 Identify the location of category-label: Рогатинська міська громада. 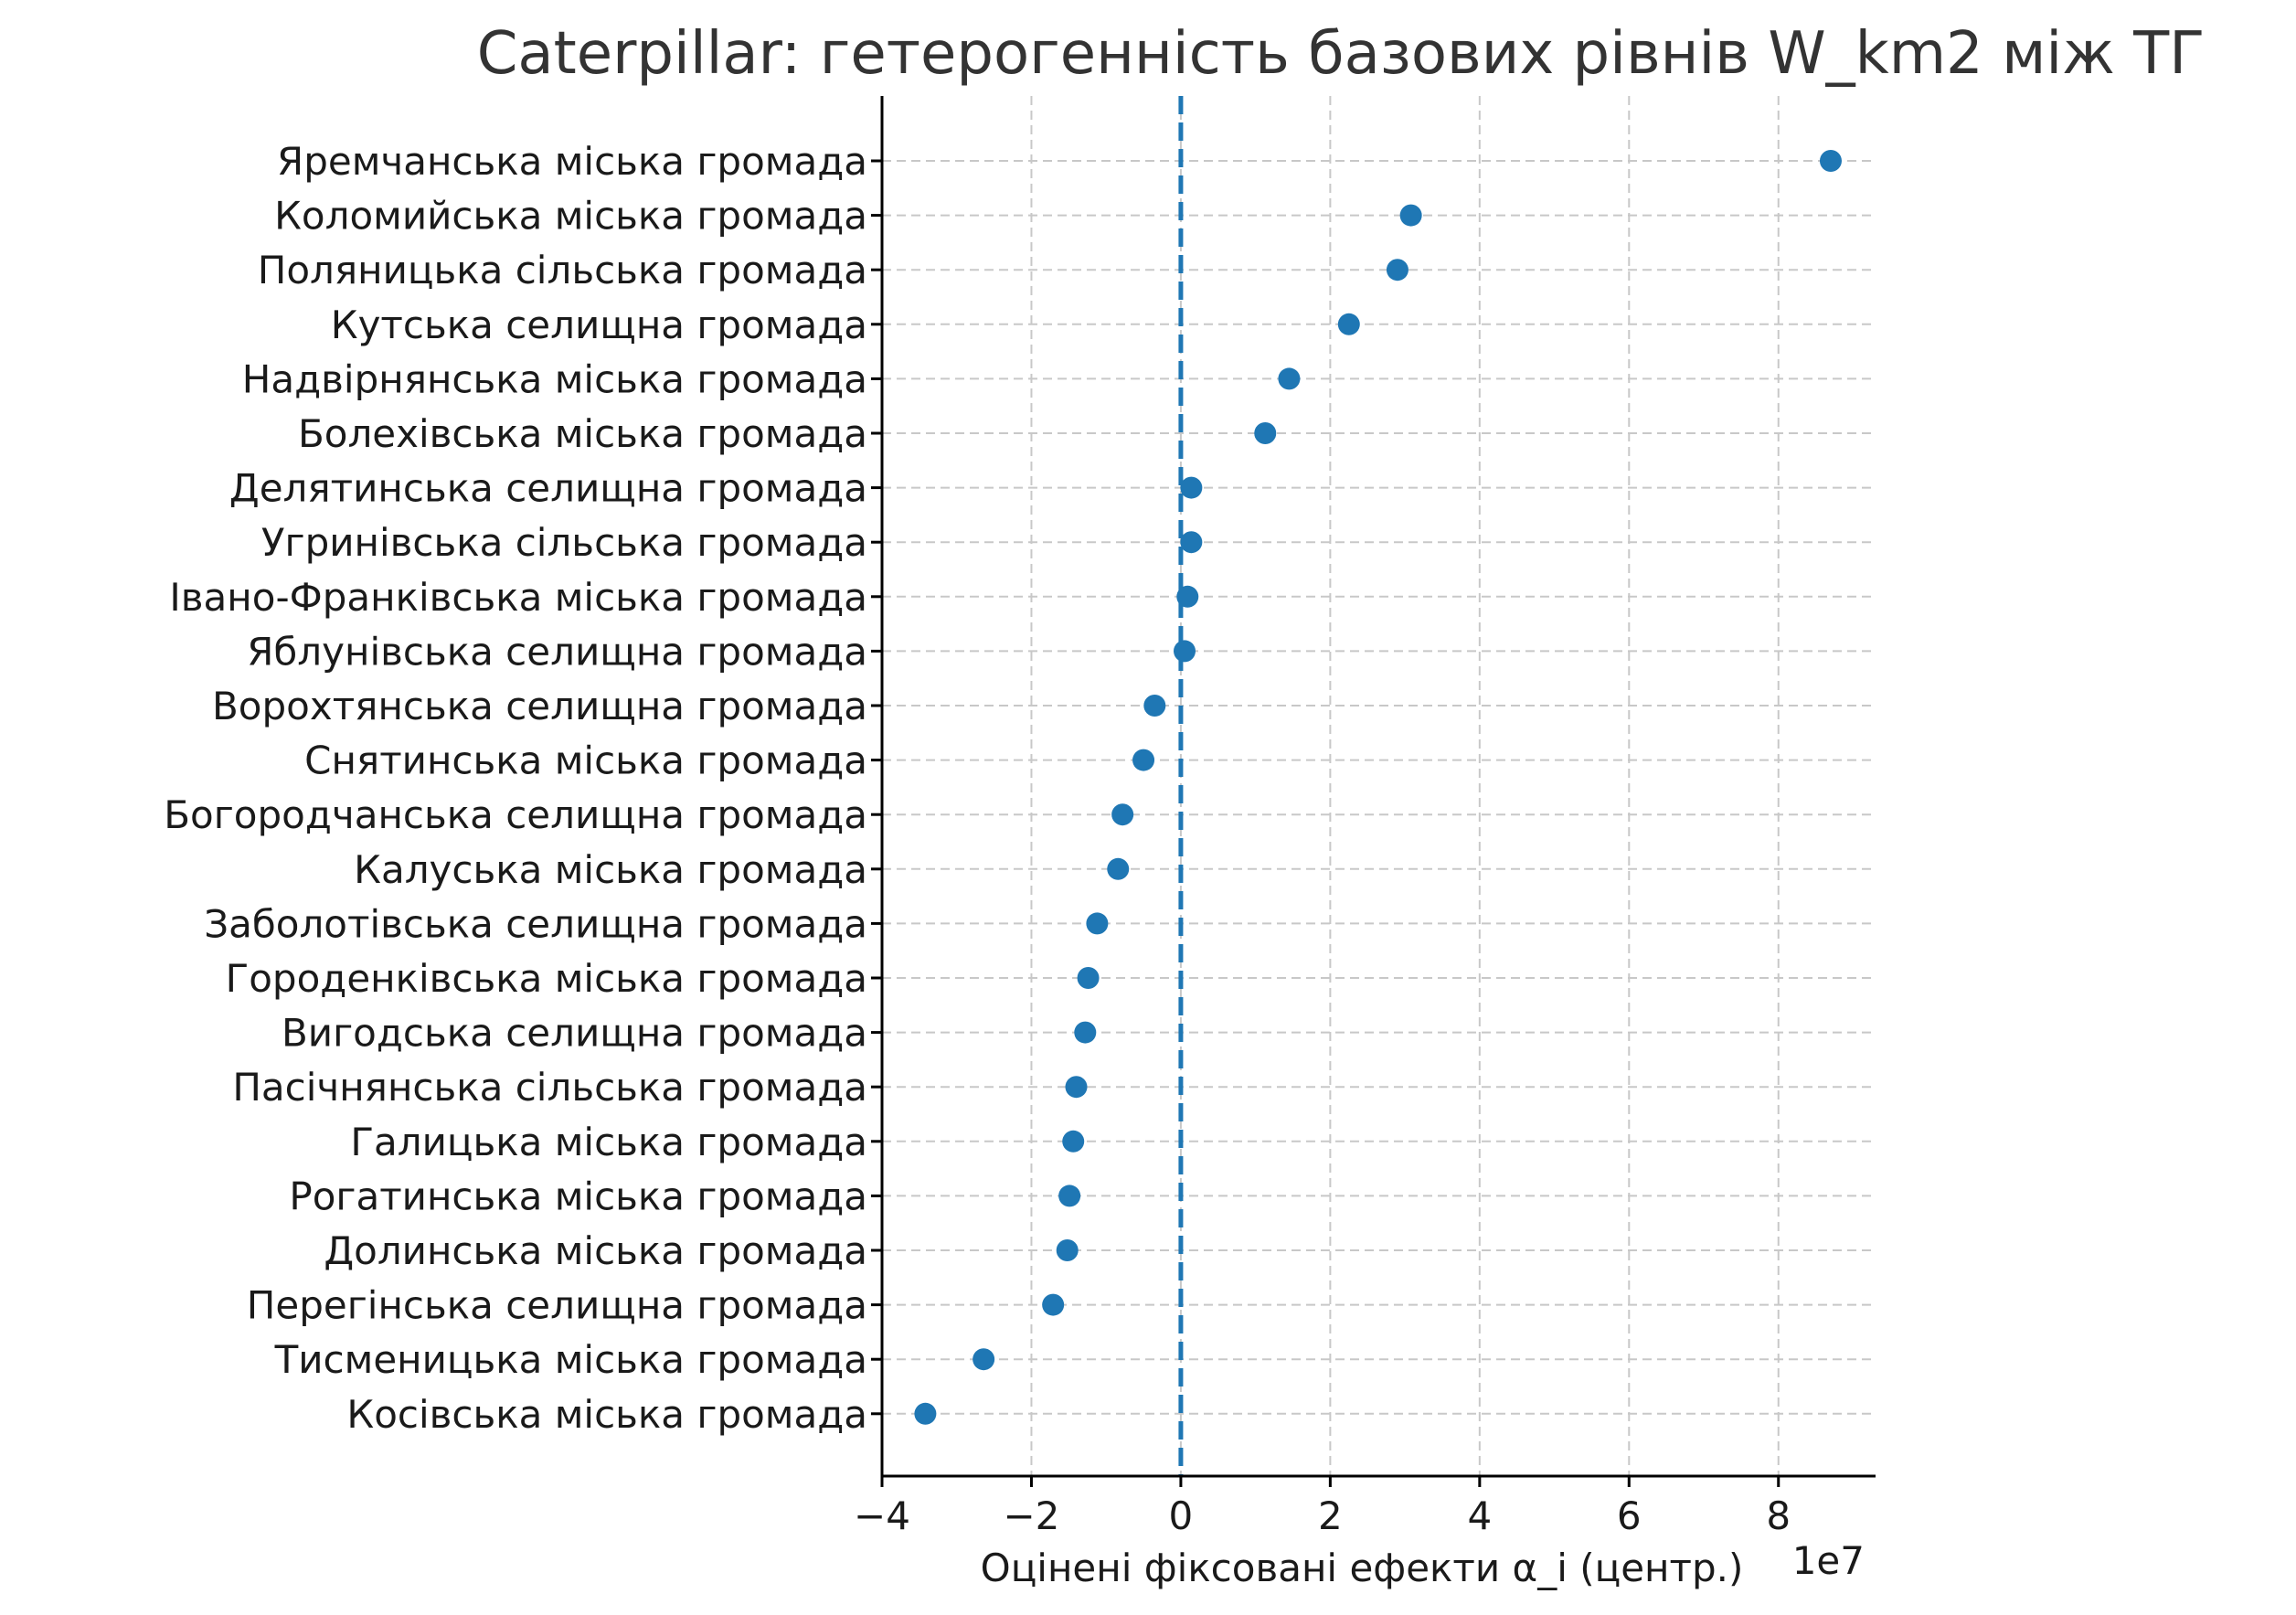
(578, 1196).